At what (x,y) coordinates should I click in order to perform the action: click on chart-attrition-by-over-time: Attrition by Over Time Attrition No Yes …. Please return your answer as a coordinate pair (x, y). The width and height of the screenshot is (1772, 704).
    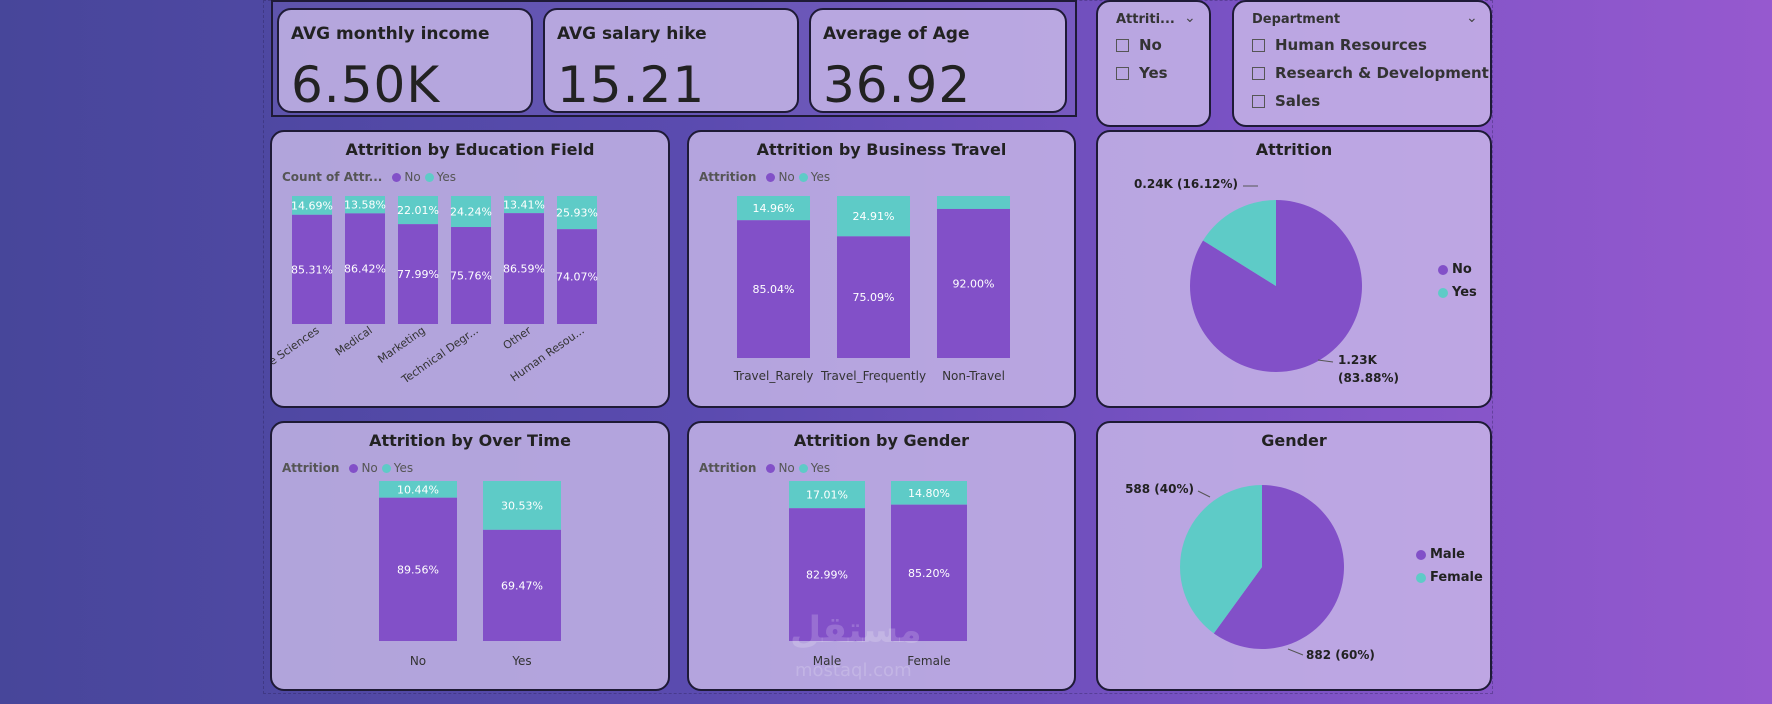
    Looking at the image, I should click on (470, 556).